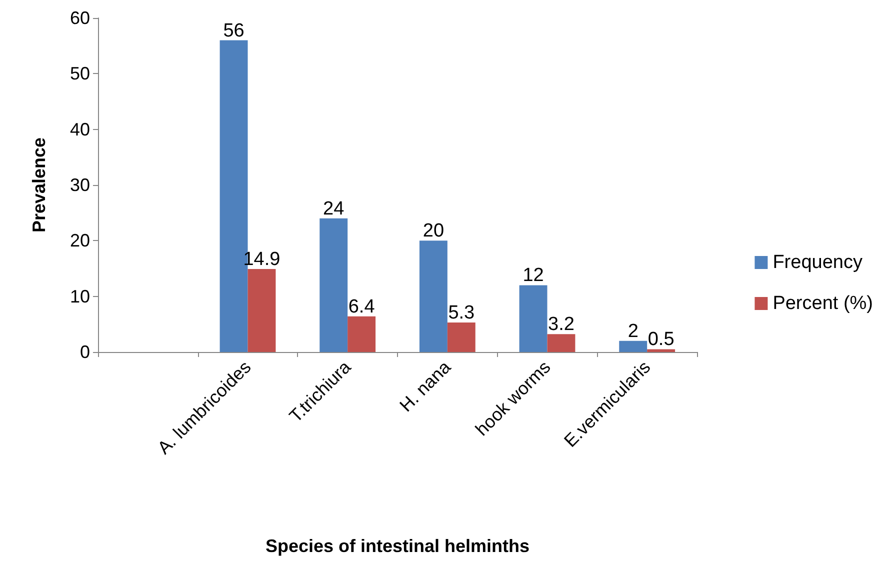 The width and height of the screenshot is (880, 562). What do you see at coordinates (397, 546) in the screenshot?
I see `x-axis-title: Species of intestinal helminths` at bounding box center [397, 546].